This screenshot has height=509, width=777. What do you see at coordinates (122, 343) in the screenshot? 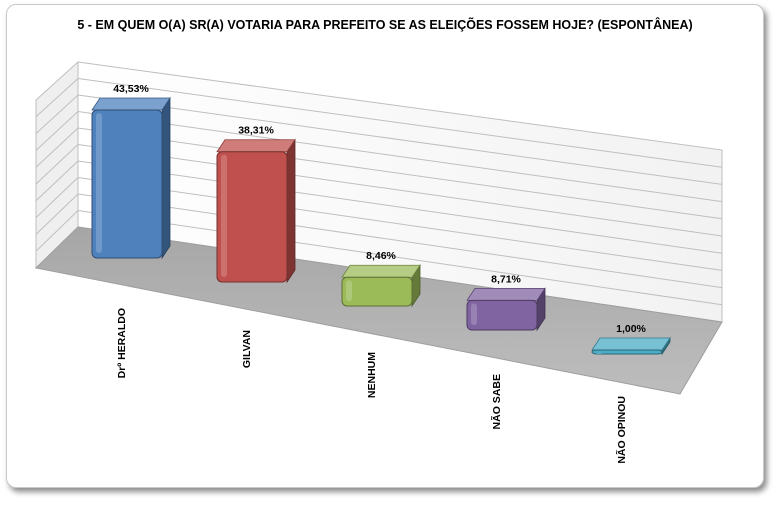
I see `category-label: Drº HERALDO` at bounding box center [122, 343].